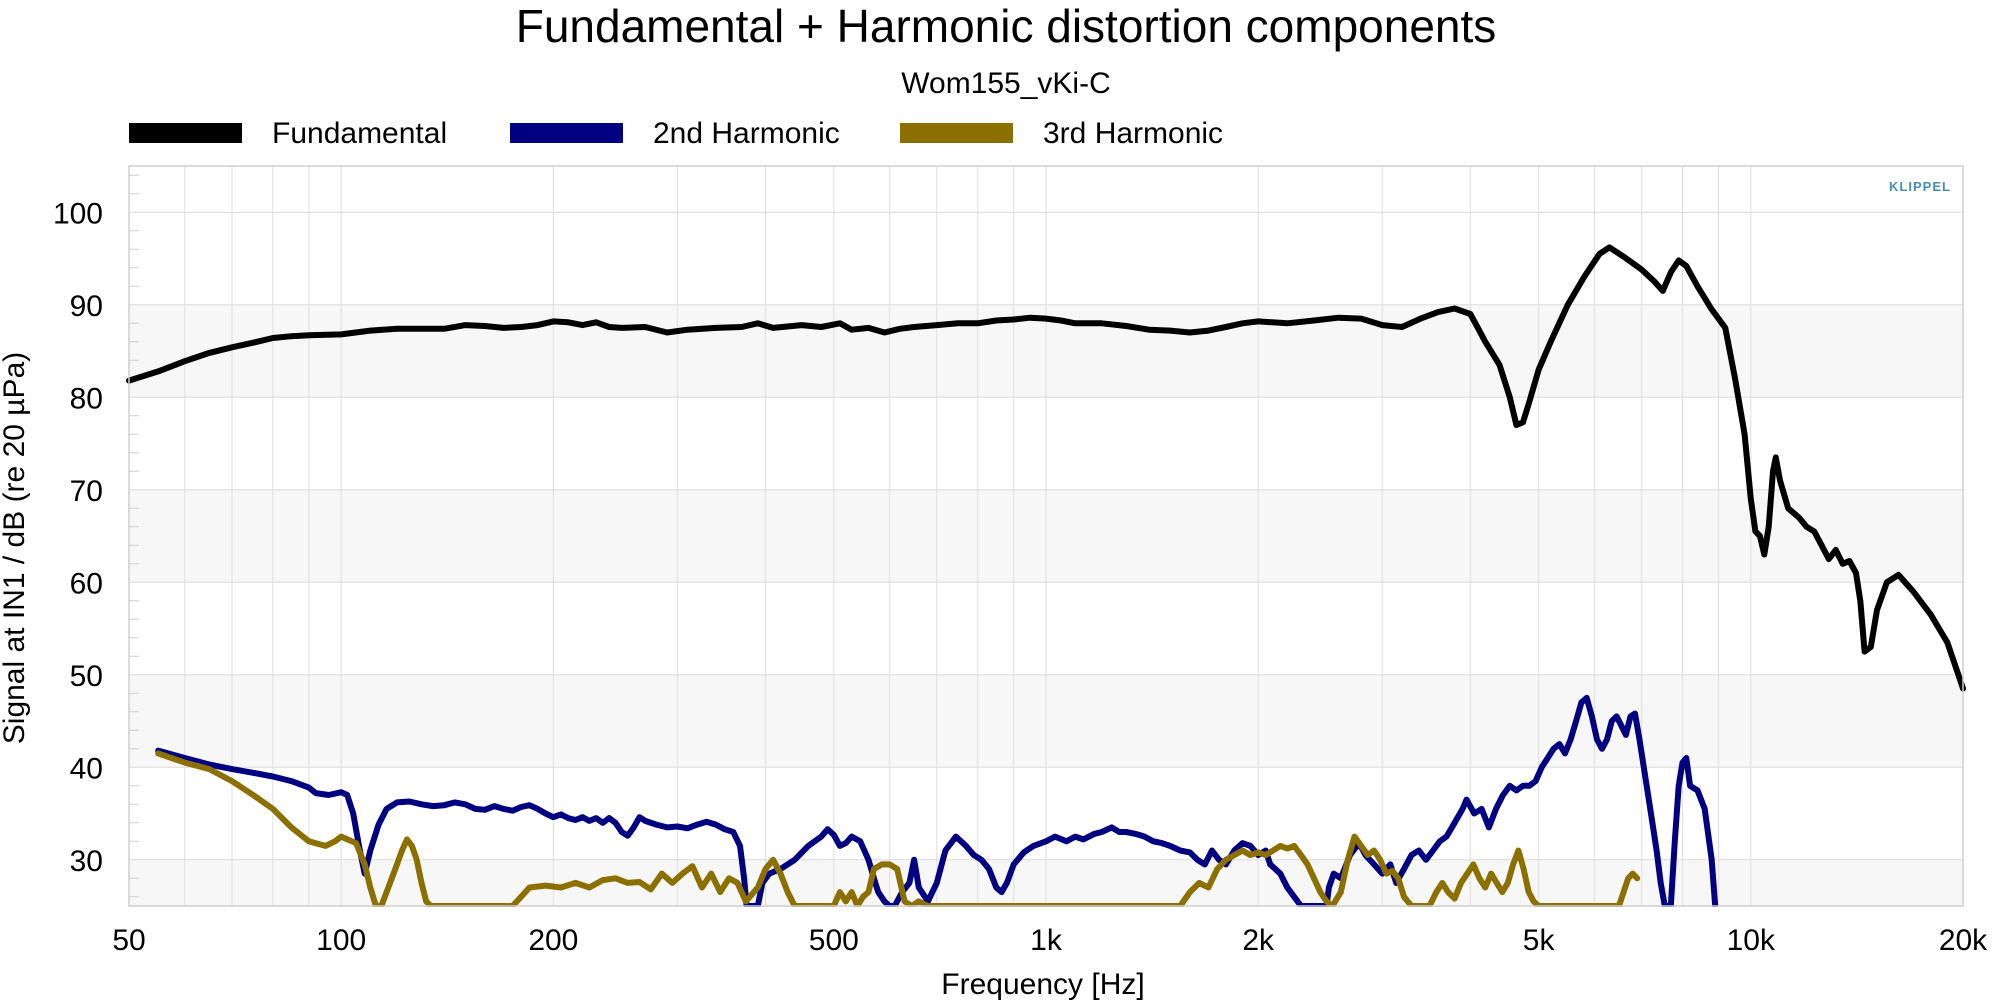 This screenshot has height=1005, width=2000. What do you see at coordinates (86, 676) in the screenshot?
I see `y-tick-label: 50` at bounding box center [86, 676].